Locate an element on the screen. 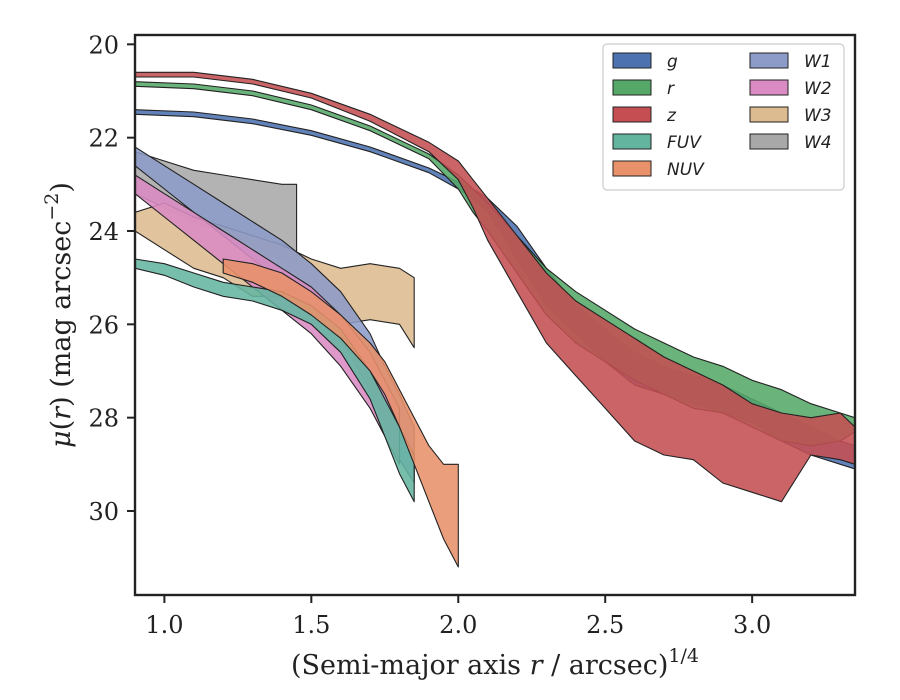 The width and height of the screenshot is (900, 700). legend: grz FUV NUV W1 W2 W3 W4 is located at coordinates (723, 117).